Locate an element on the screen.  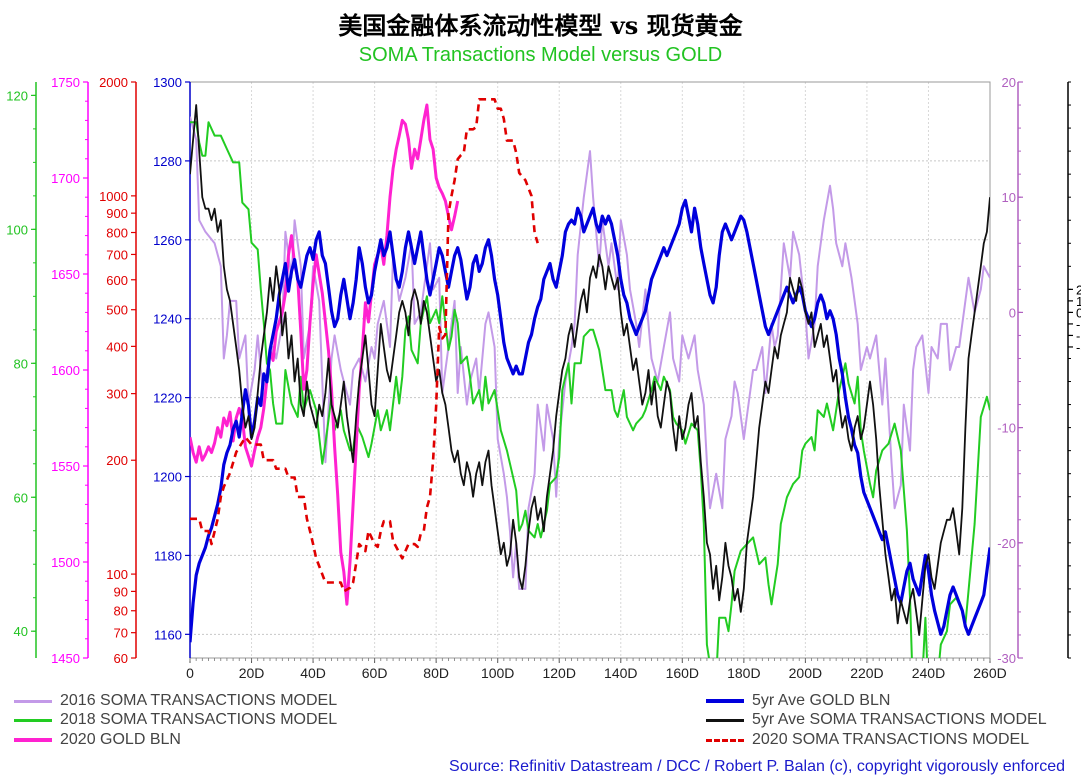
legend-item-5yr-soma: 5yr Ave SOMA TRANSACTIONS MODEL is located at coordinates (876, 720).